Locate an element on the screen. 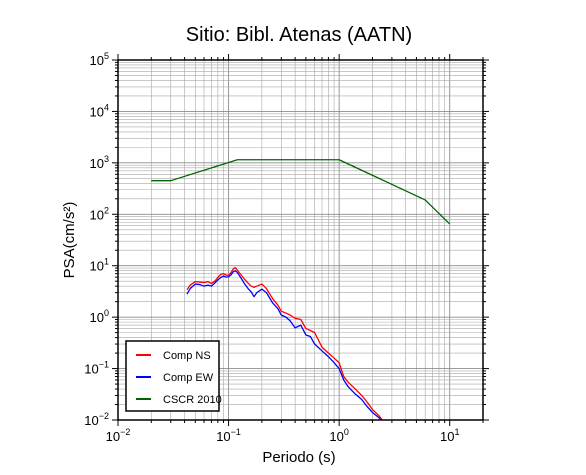 This screenshot has width=586, height=475. y-tick-label: 10⁻² is located at coordinates (96, 419).